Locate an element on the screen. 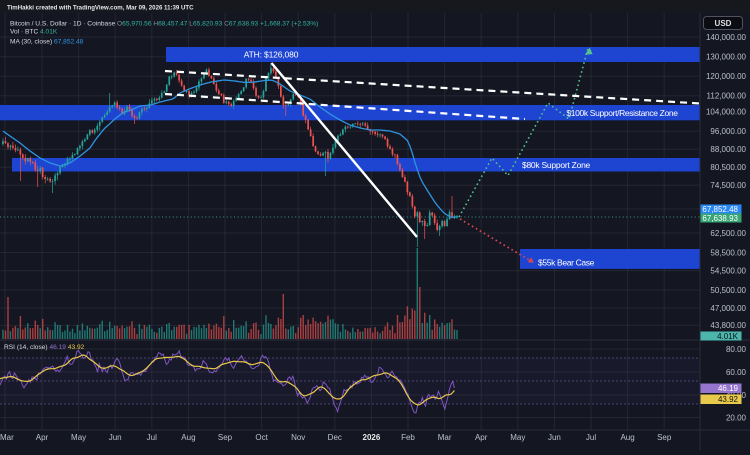  svg-text: 120,000.00 is located at coordinates (726, 76).